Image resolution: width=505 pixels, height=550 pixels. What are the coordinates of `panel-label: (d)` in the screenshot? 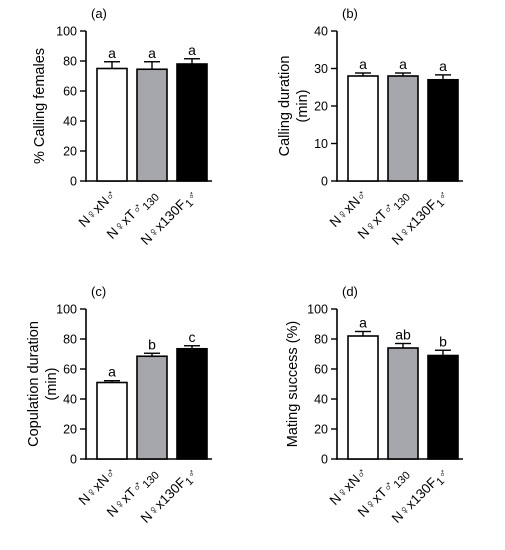 It's located at (350, 291).